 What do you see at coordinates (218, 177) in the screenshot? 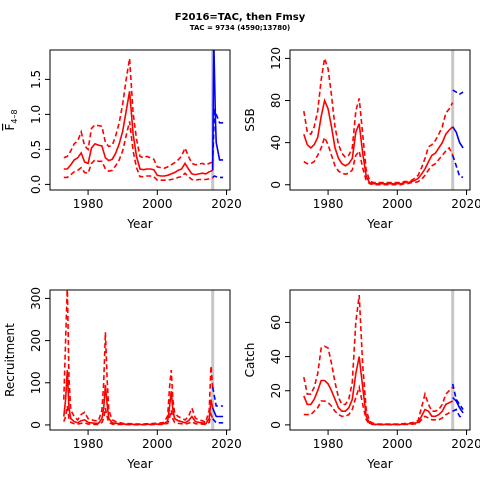
I see `f-series-forecast-lower` at bounding box center [218, 177].